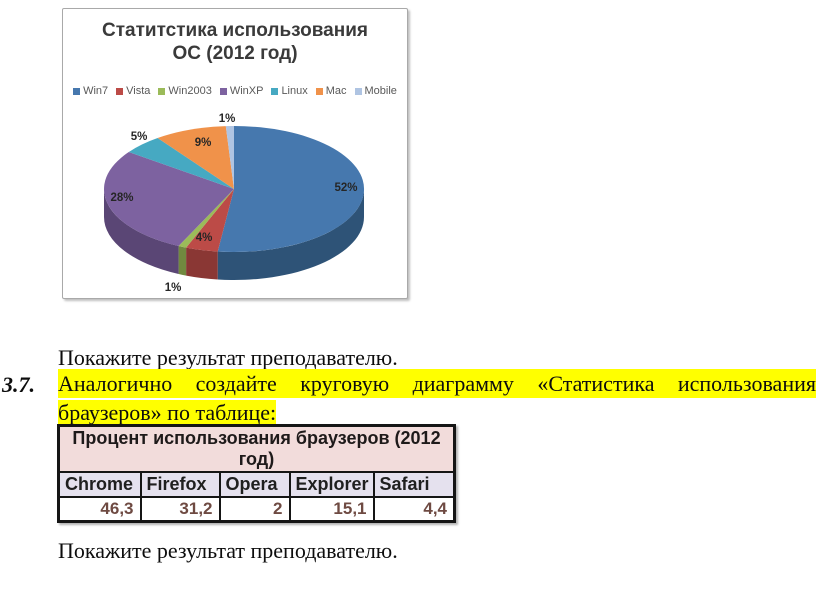 Image resolution: width=816 pixels, height=589 pixels. What do you see at coordinates (331, 484) in the screenshot?
I see `table-header-explorer: Explorer` at bounding box center [331, 484].